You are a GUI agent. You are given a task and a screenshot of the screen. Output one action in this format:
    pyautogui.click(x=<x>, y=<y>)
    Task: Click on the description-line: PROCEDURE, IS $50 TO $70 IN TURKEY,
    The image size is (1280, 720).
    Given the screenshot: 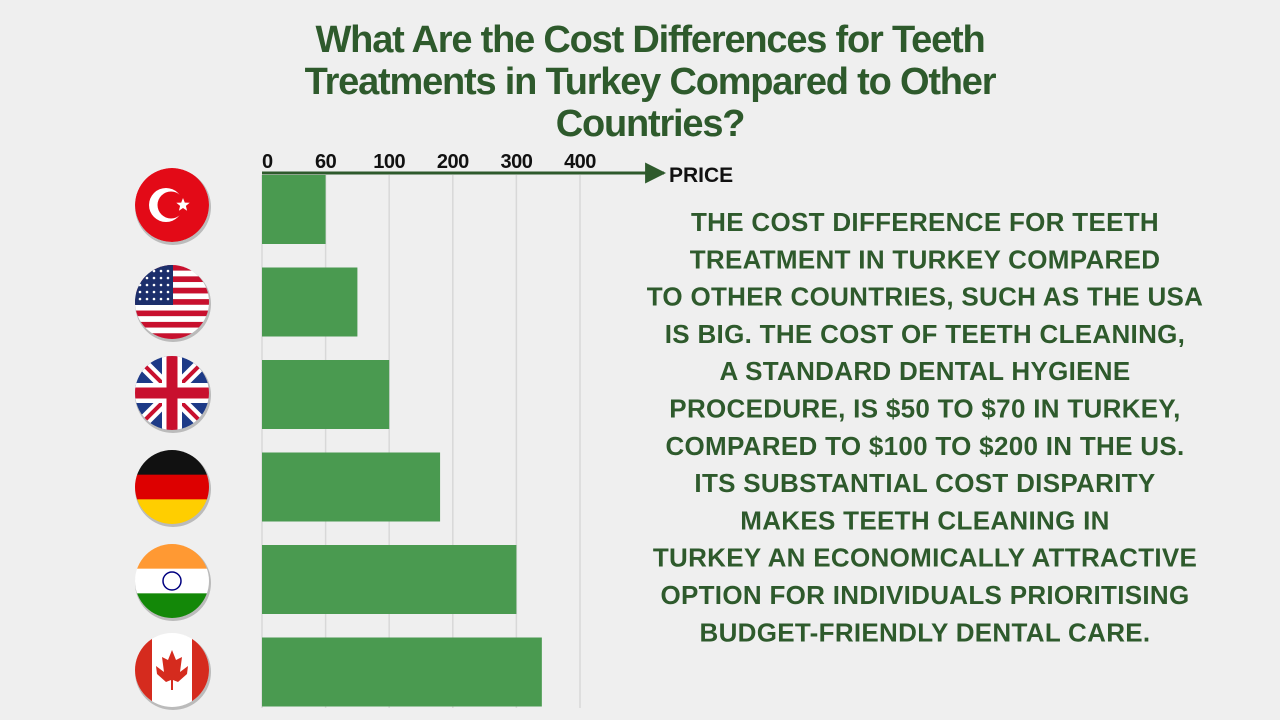 What is the action you would take?
    pyautogui.click(x=924, y=409)
    